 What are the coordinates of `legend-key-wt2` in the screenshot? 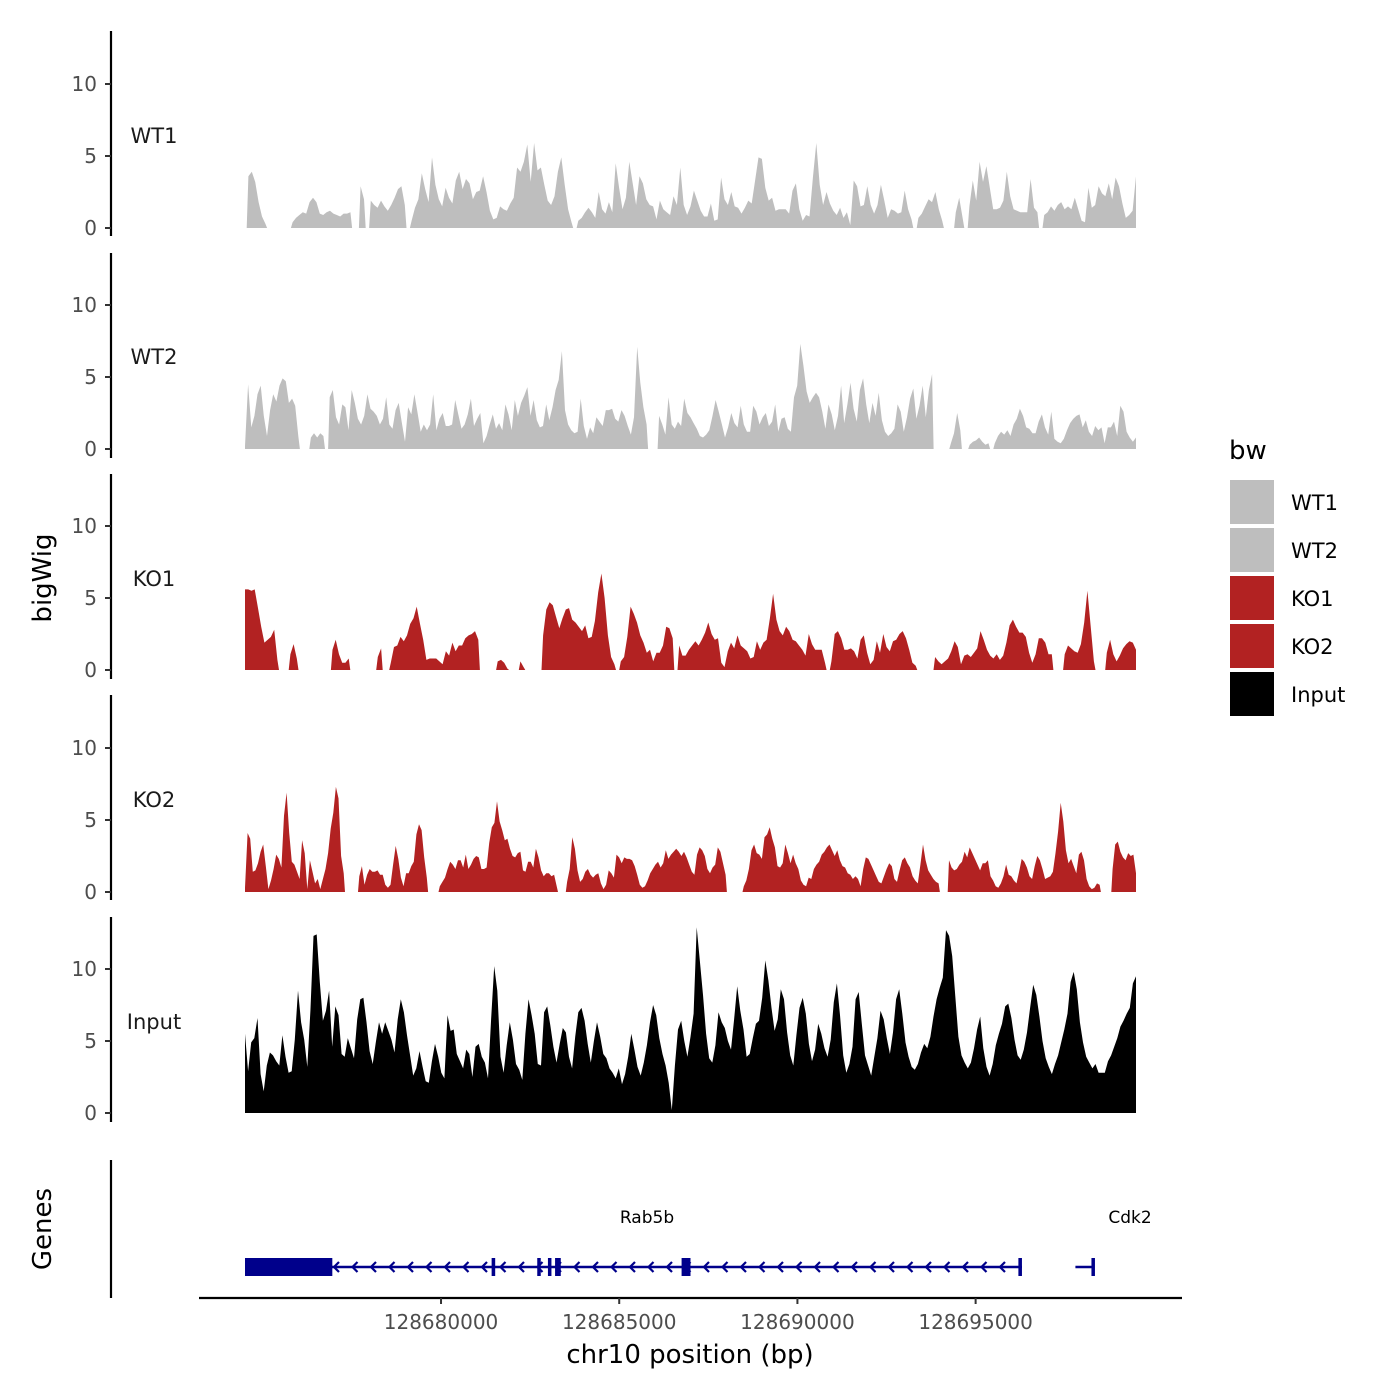 It's located at (1252, 550).